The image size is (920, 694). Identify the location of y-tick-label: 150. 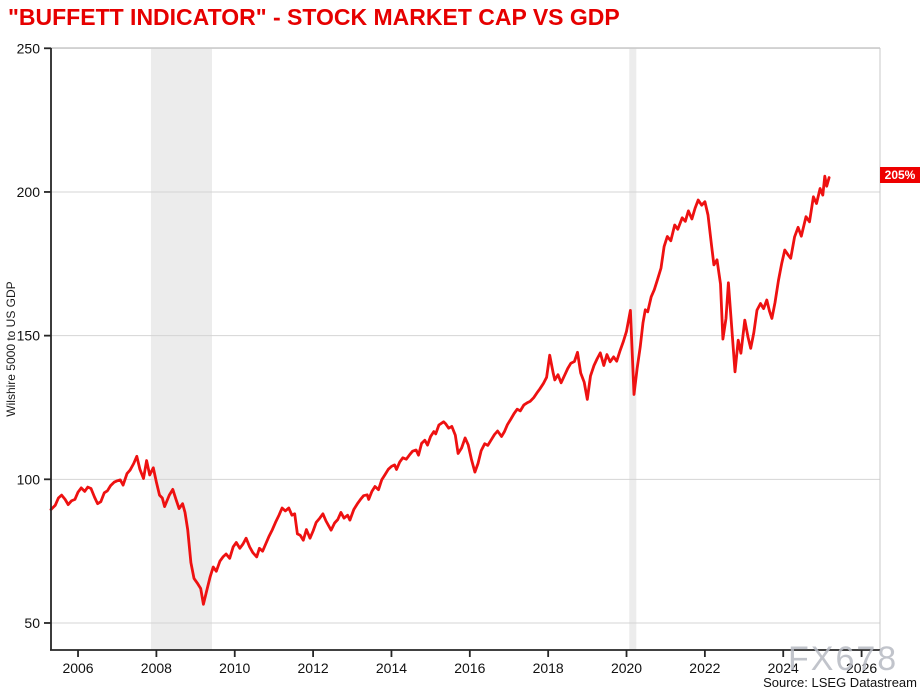
(29, 336).